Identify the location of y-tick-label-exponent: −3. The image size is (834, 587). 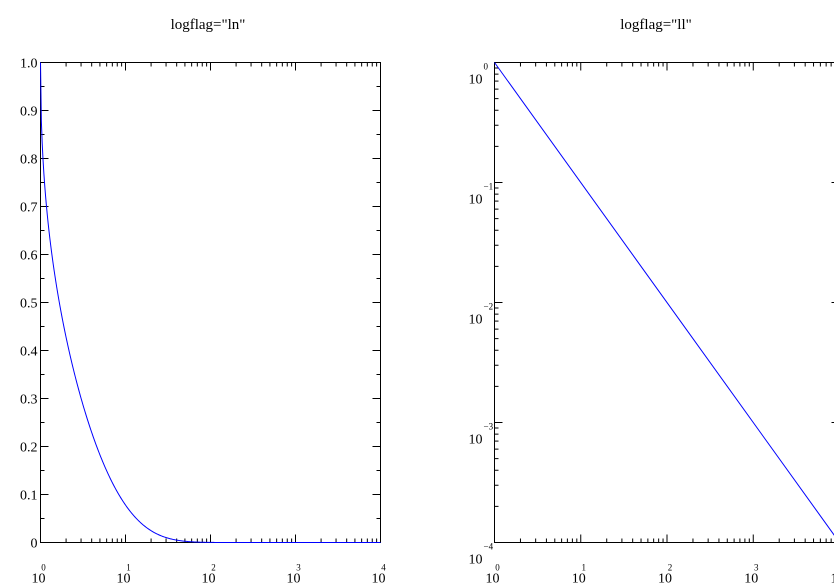
(489, 427).